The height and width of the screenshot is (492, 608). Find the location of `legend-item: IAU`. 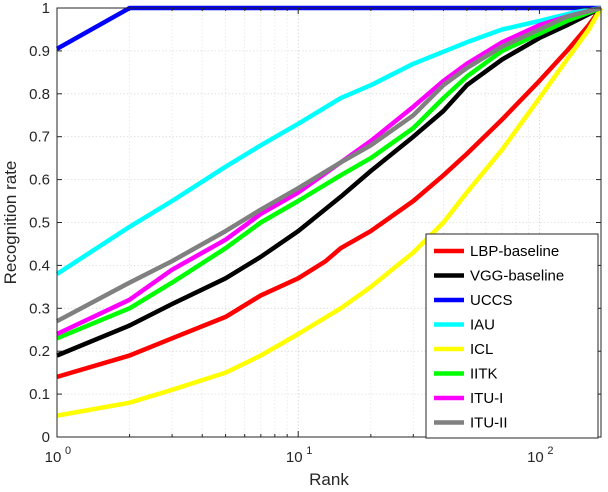

legend-item: IAU is located at coordinates (464, 325).